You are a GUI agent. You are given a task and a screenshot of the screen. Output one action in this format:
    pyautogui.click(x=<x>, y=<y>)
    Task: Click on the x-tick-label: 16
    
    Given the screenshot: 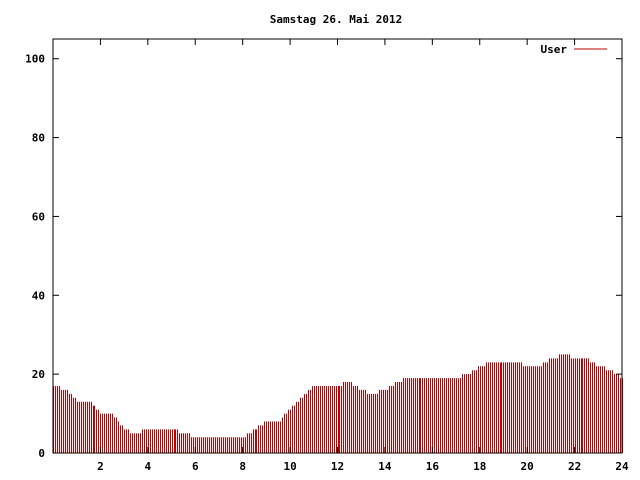 What is the action you would take?
    pyautogui.click(x=433, y=466)
    